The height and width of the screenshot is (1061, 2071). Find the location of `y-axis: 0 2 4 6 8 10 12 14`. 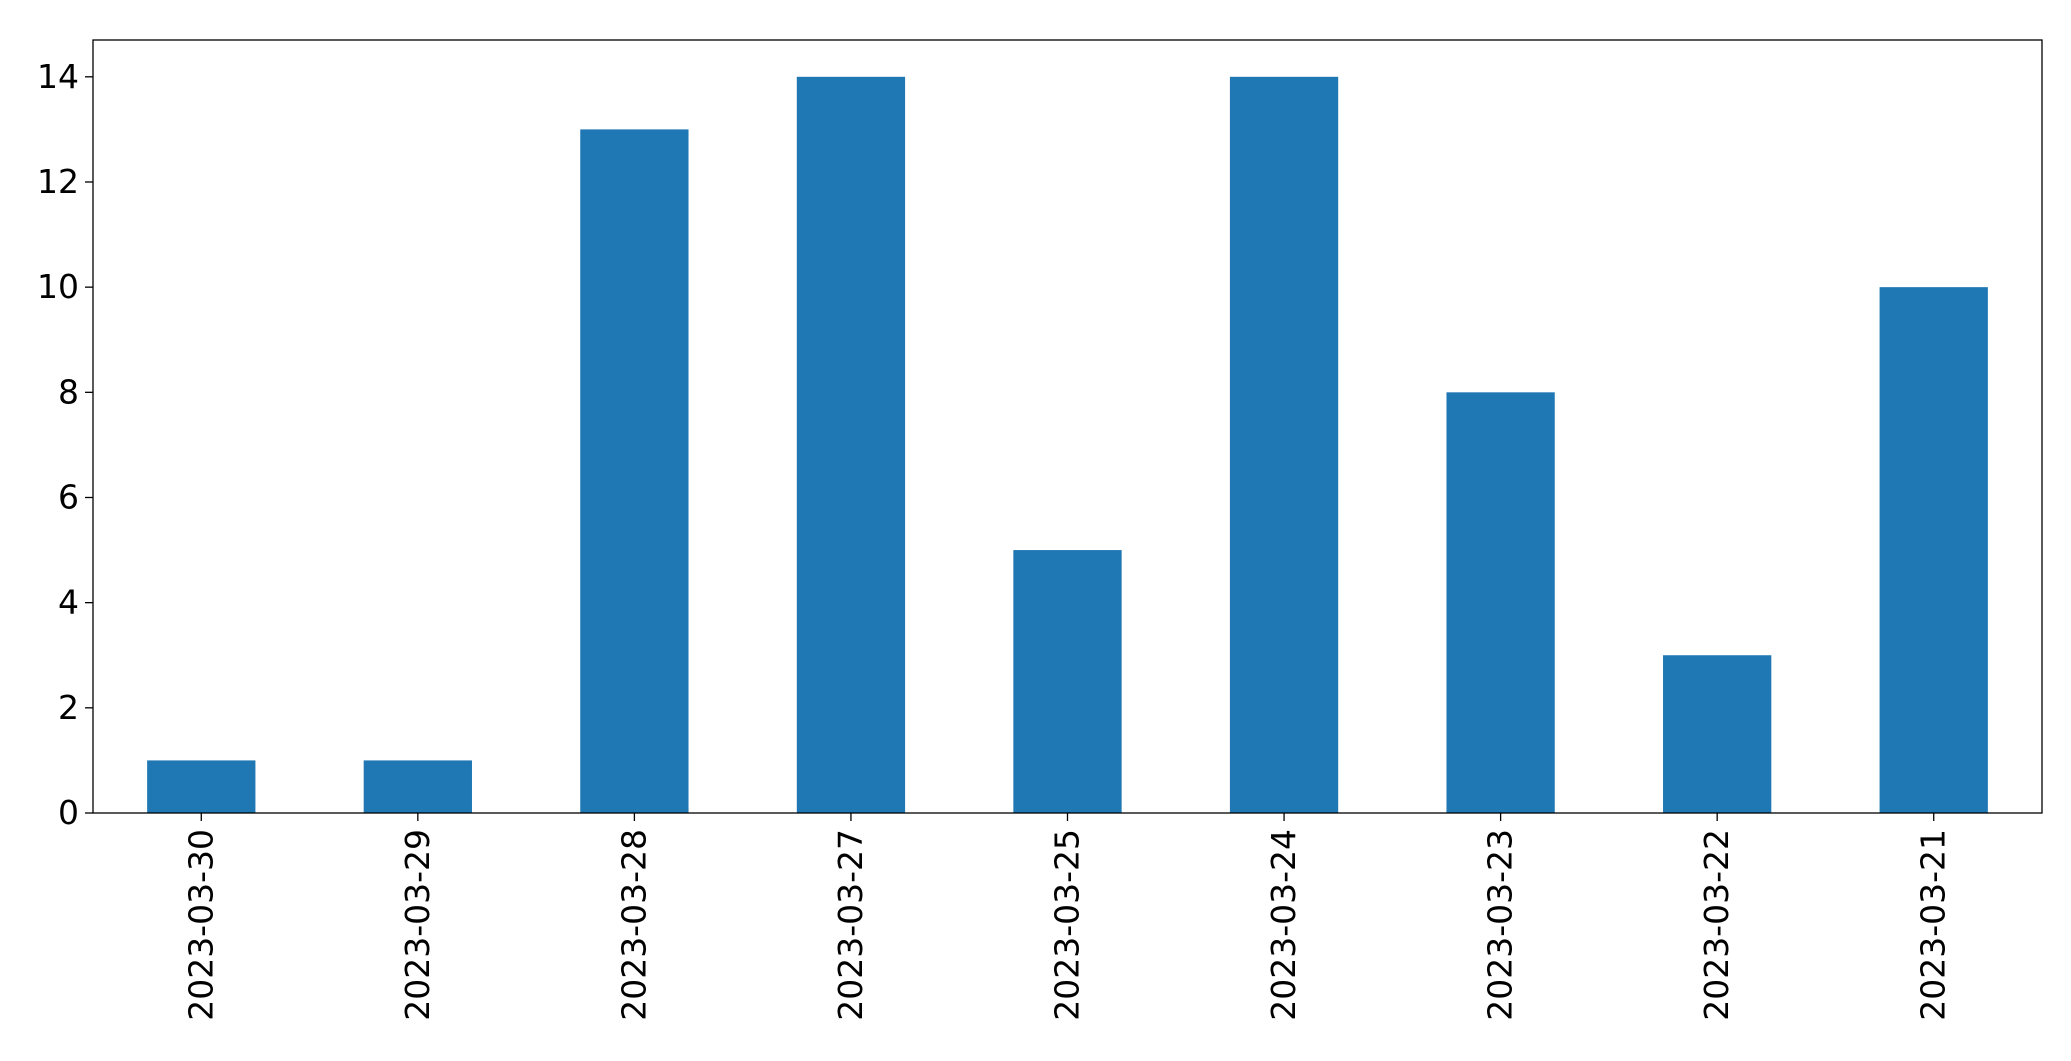

y-axis: 0 2 4 6 8 10 12 14 is located at coordinates (65, 444).